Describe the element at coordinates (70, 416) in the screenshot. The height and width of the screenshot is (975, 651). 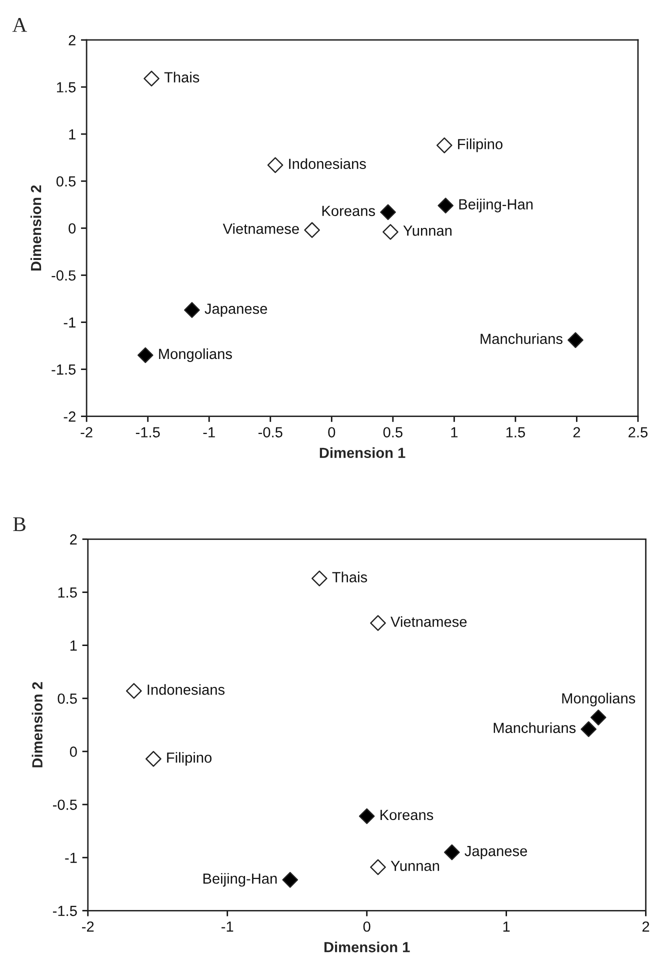
I see `y-tick-label: -2` at that location.